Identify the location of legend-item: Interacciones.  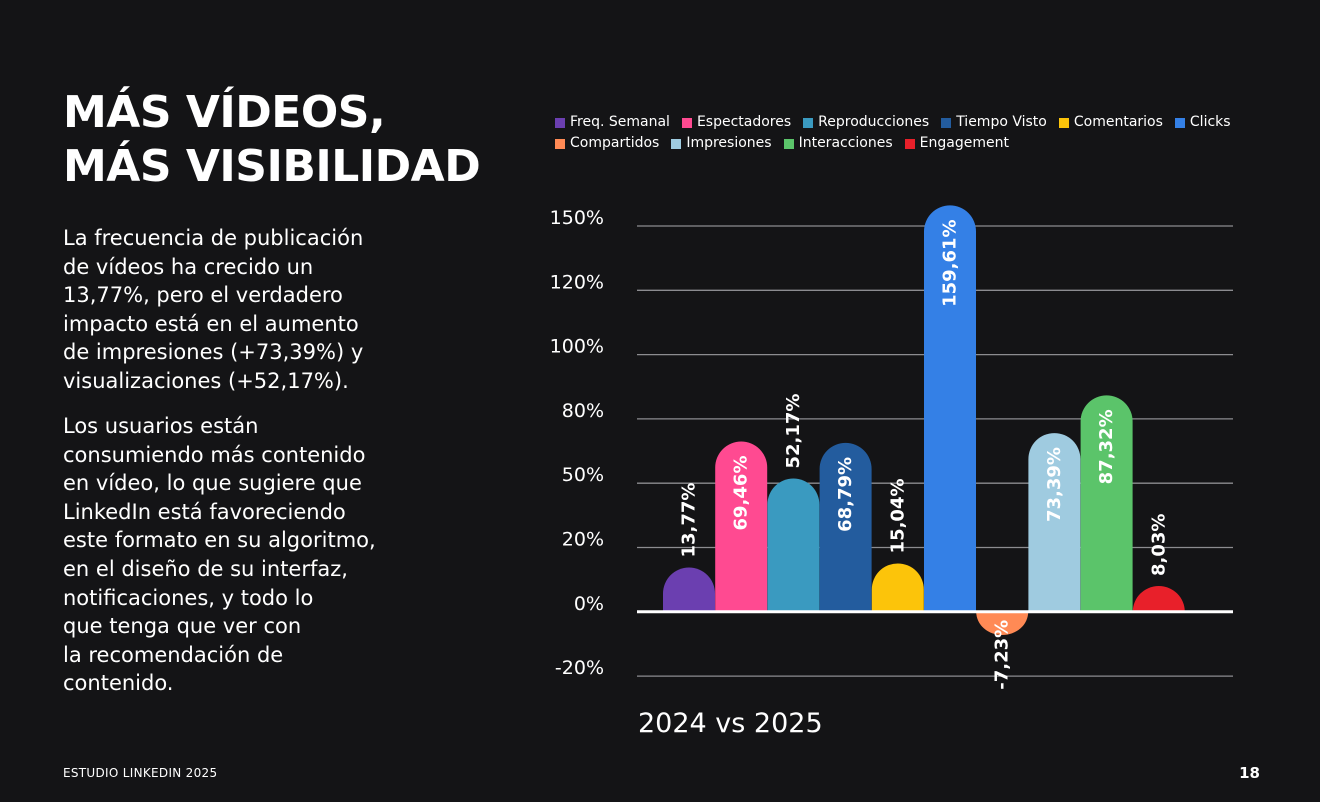
(838, 143).